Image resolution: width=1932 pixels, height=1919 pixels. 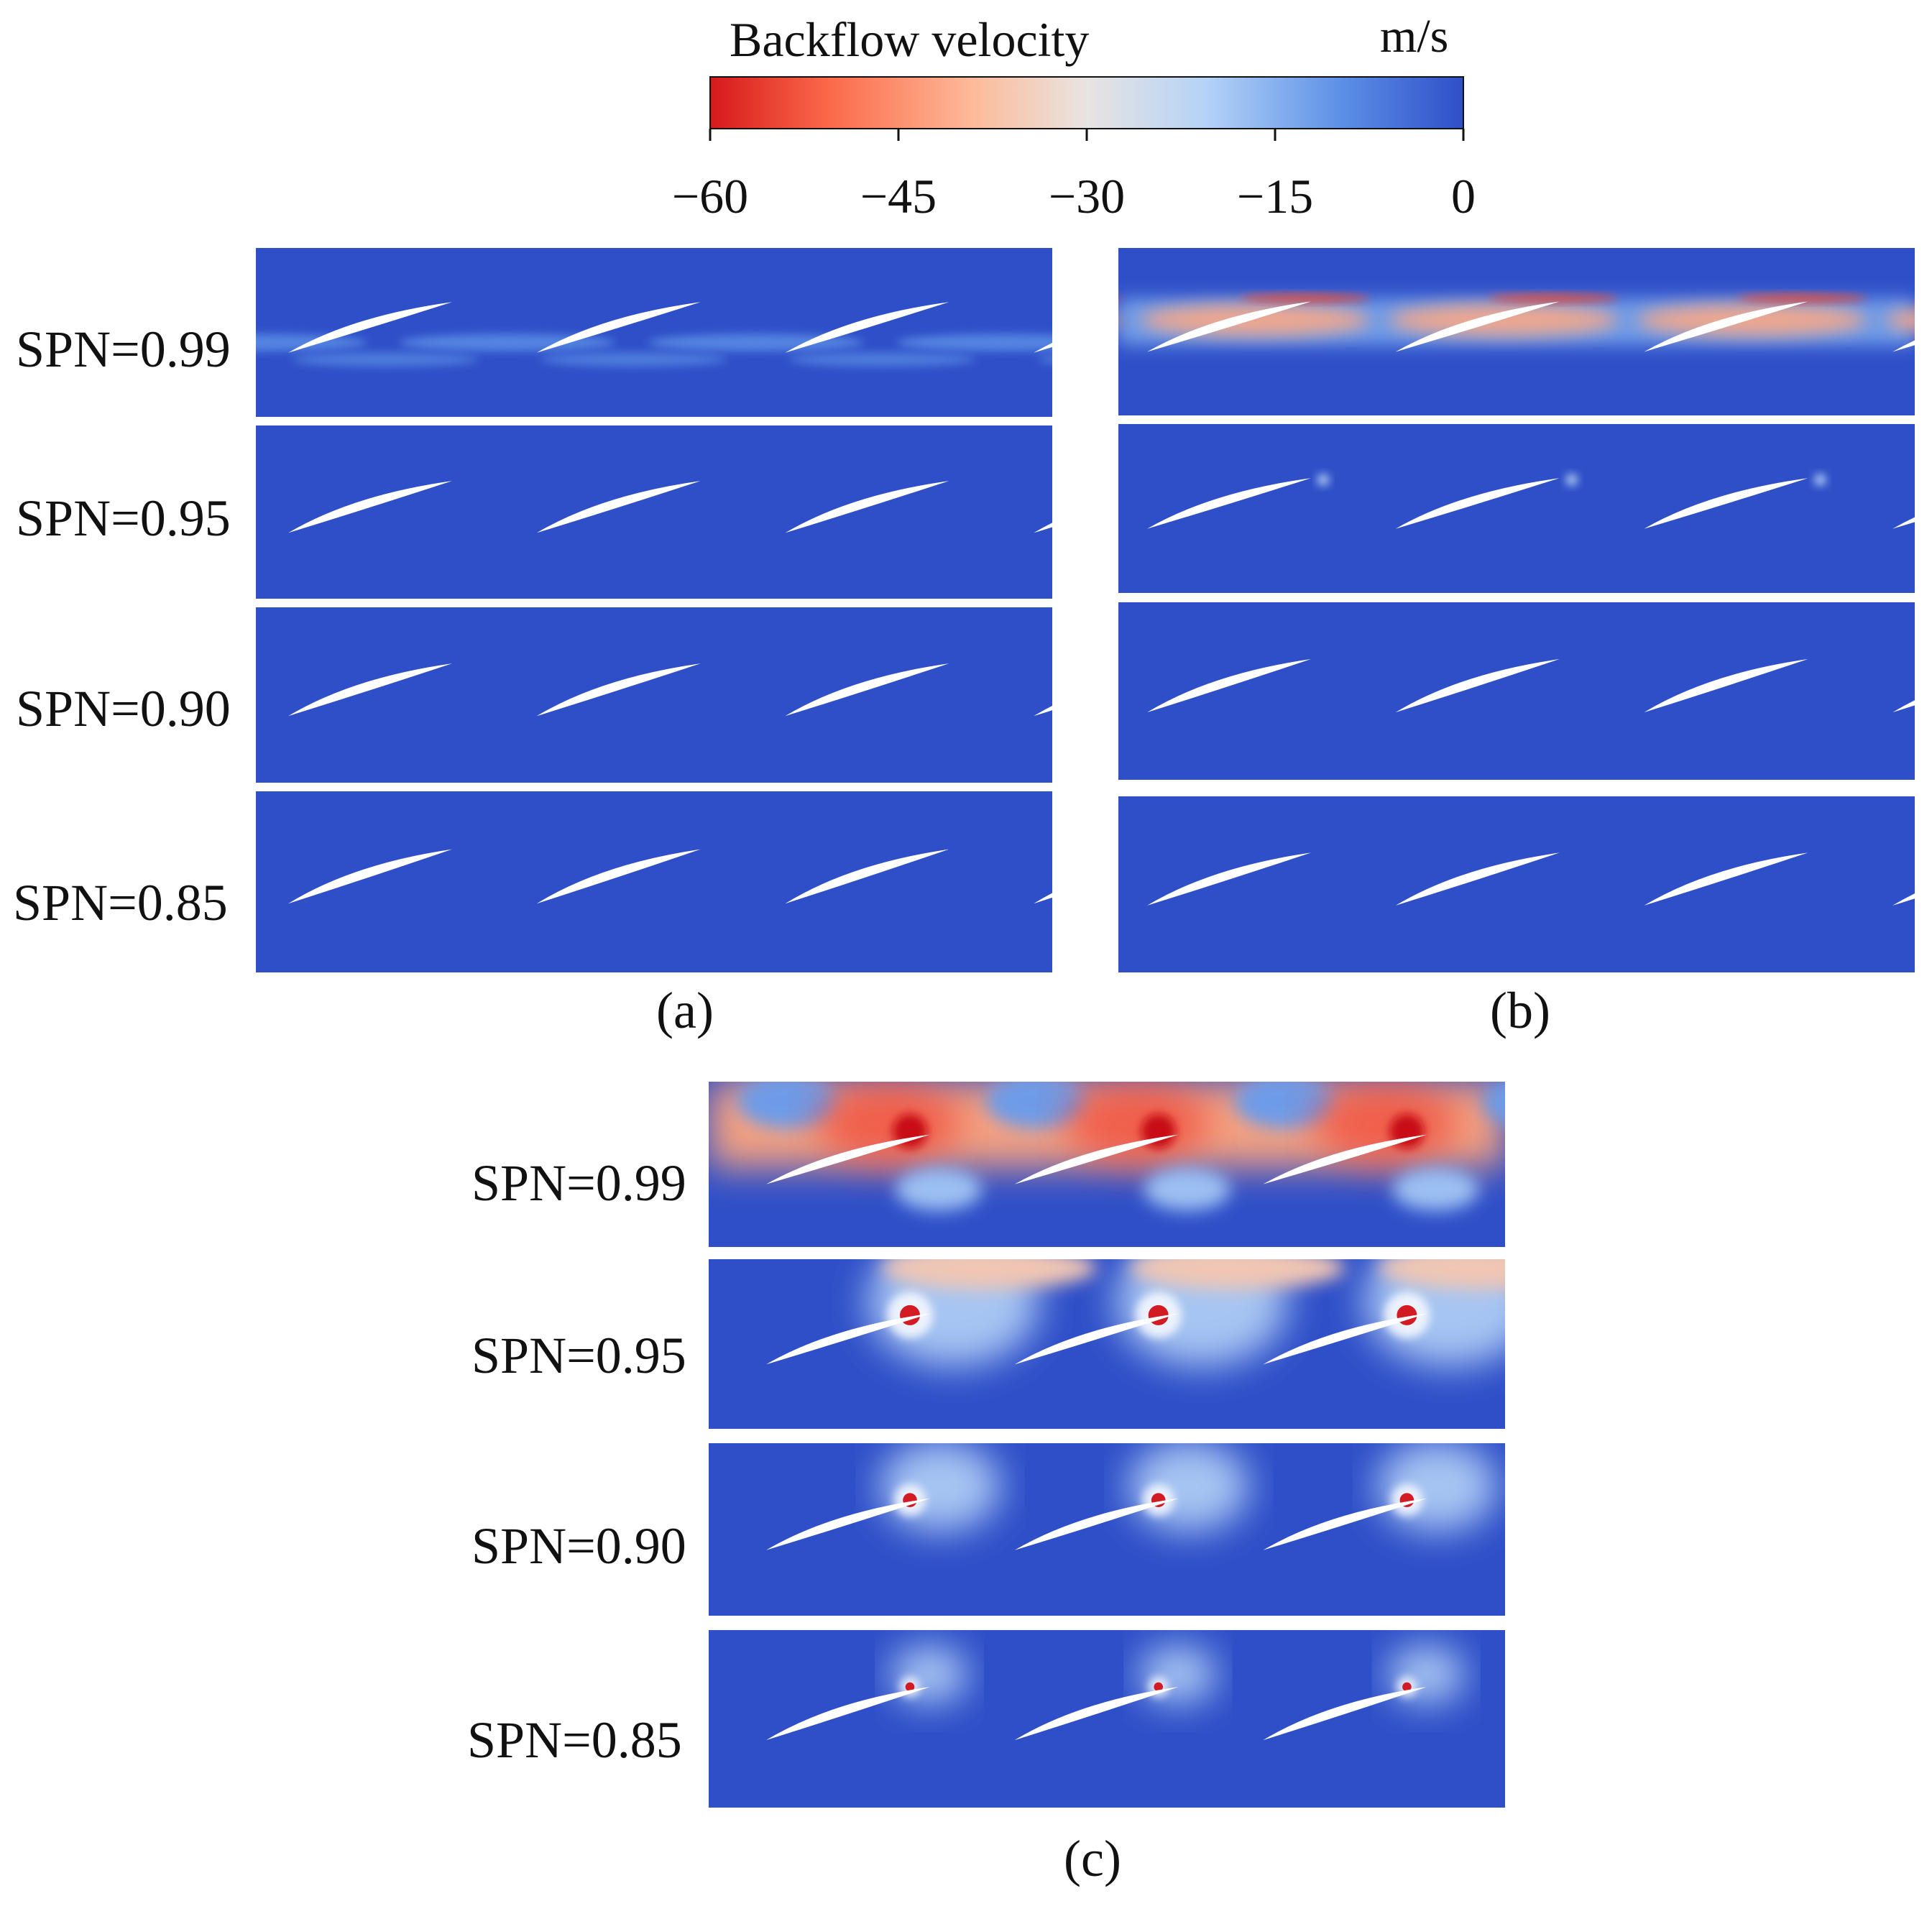 I want to click on colorbar-title: Backflow velocity, so click(x=909, y=39).